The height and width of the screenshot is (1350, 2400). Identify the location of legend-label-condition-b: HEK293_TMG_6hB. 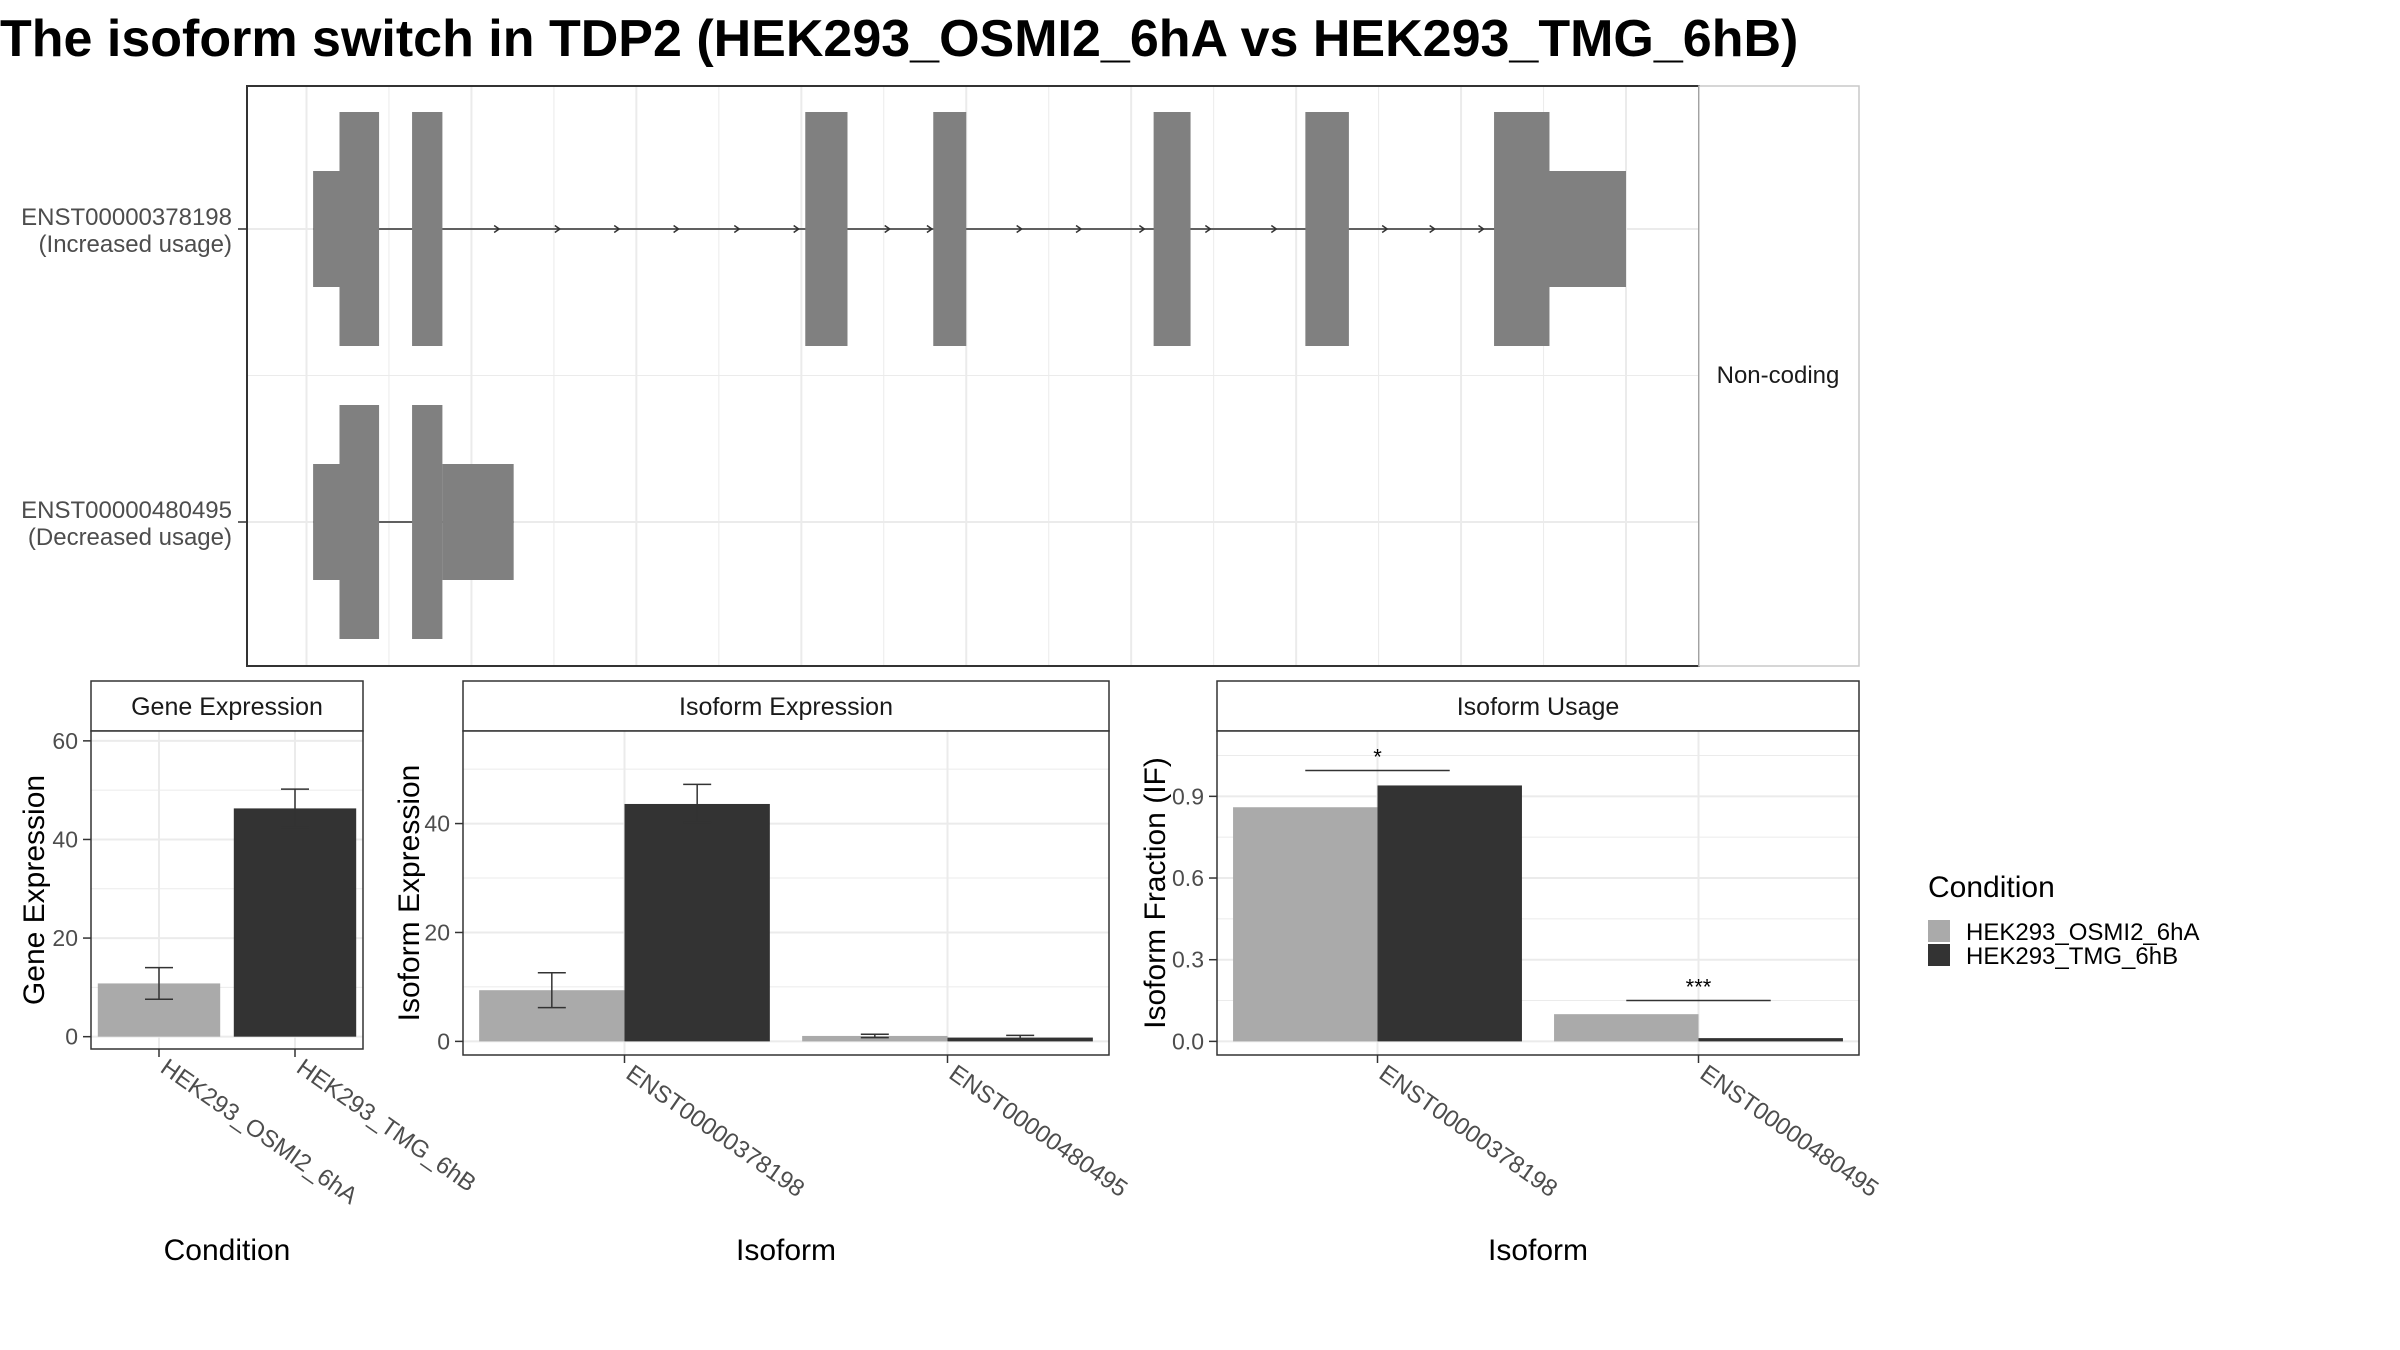
(2072, 956).